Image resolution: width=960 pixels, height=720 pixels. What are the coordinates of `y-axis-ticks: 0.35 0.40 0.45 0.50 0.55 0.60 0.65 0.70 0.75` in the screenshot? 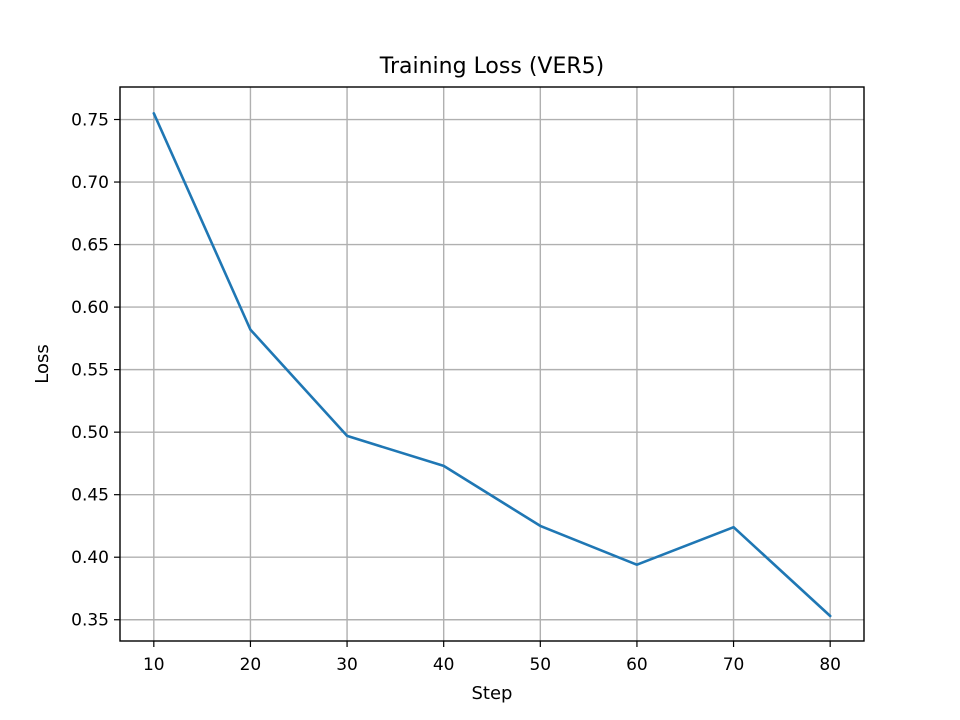 It's located at (95, 371).